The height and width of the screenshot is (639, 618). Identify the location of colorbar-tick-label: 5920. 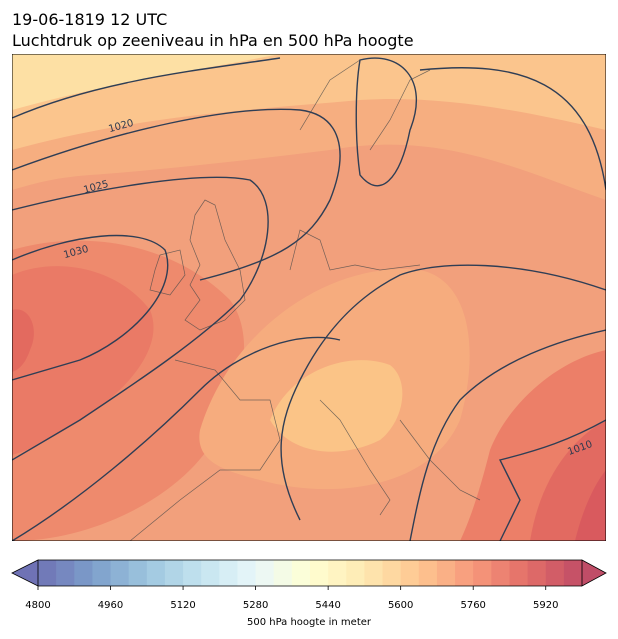
(545, 605).